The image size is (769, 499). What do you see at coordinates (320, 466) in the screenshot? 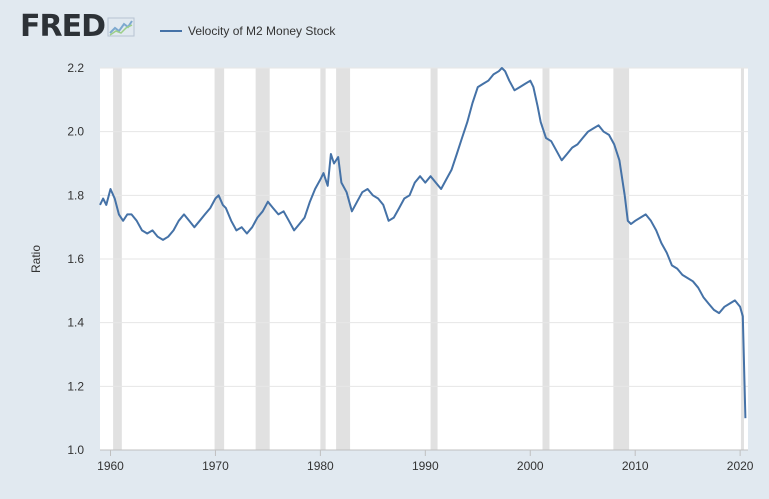
I see `x-tick-label: 1980` at bounding box center [320, 466].